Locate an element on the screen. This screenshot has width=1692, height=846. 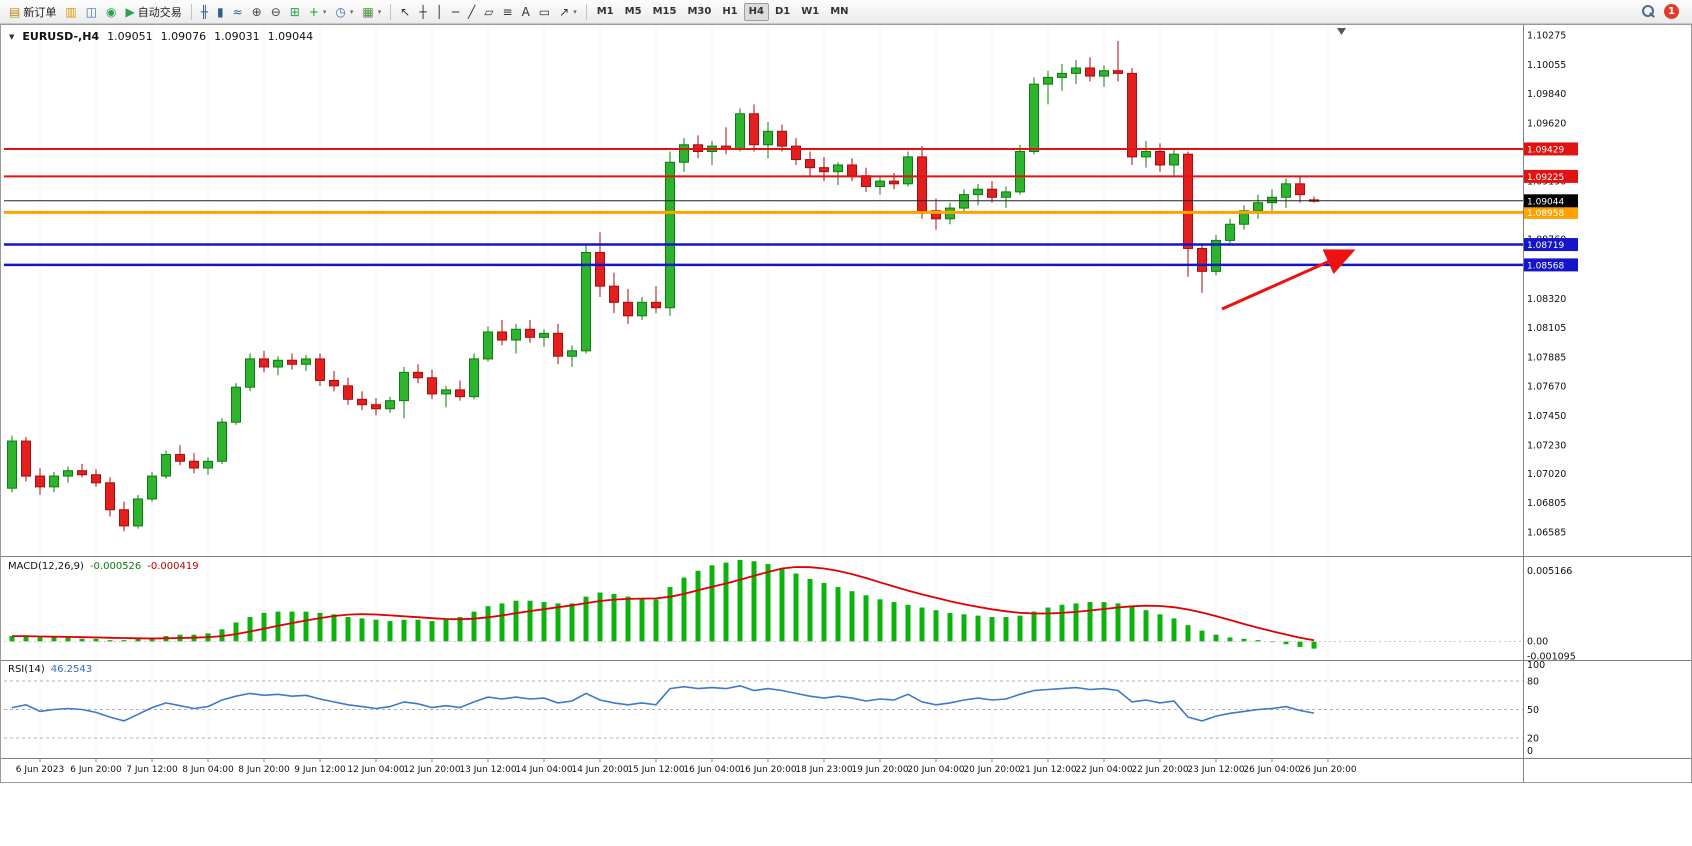
timeframe-m1-button: M1 is located at coordinates (605, 12).